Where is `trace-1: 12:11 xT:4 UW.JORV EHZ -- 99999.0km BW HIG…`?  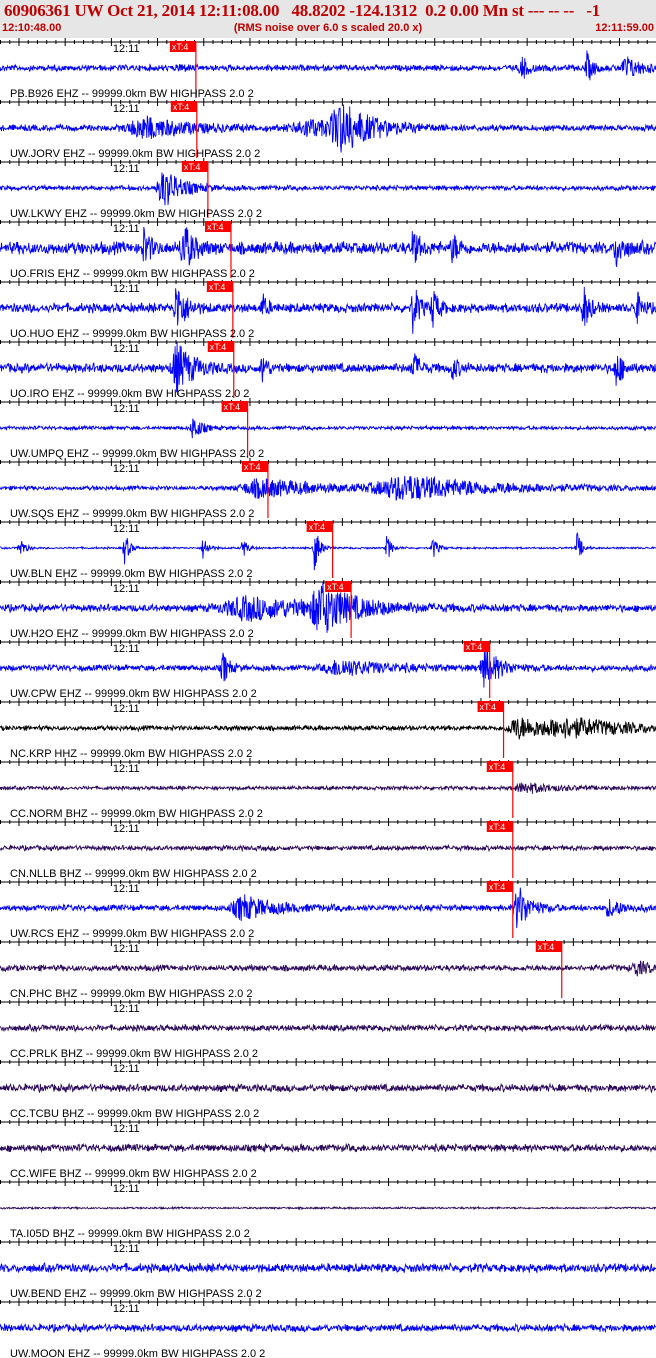 trace-1: 12:11 xT:4 UW.JORV EHZ -- 99999.0km BW HIG… is located at coordinates (328, 129).